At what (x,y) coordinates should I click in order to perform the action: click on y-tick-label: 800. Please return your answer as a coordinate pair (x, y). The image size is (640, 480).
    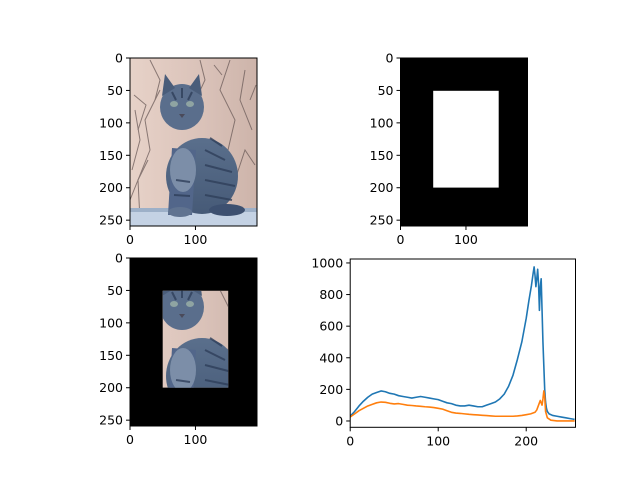
    Looking at the image, I should click on (331, 294).